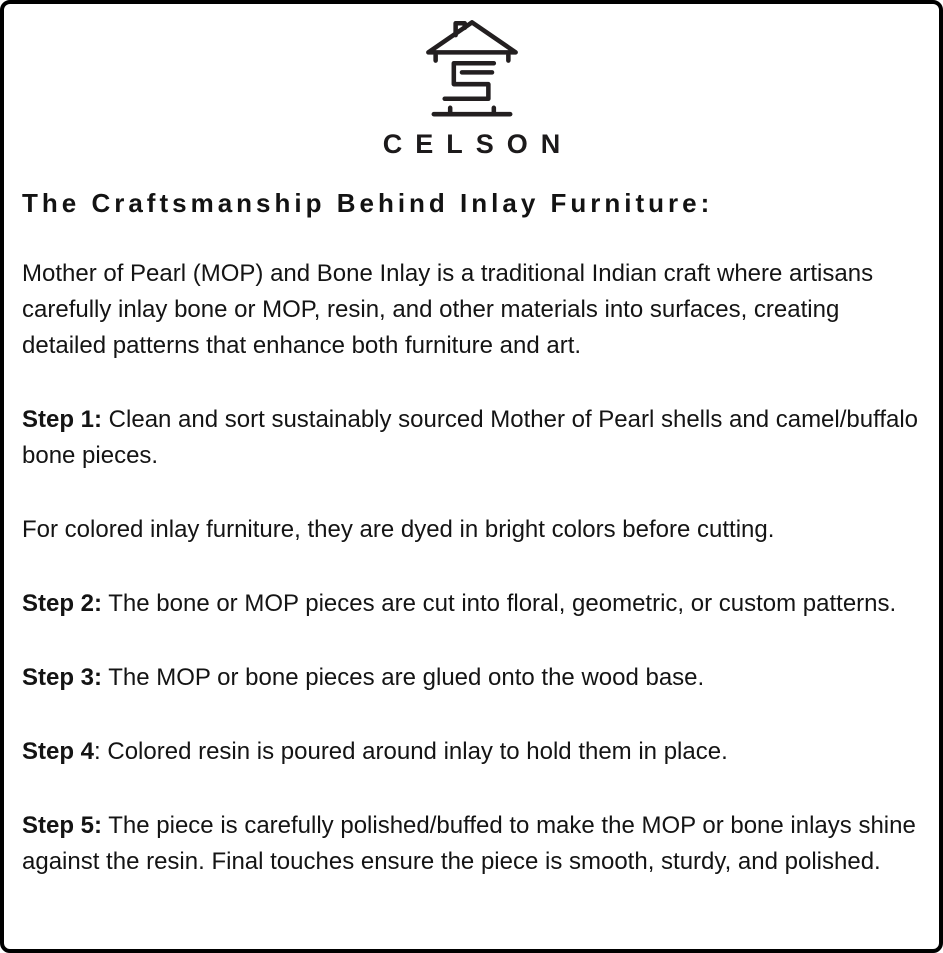  I want to click on brand-name: CELSON, so click(478, 144).